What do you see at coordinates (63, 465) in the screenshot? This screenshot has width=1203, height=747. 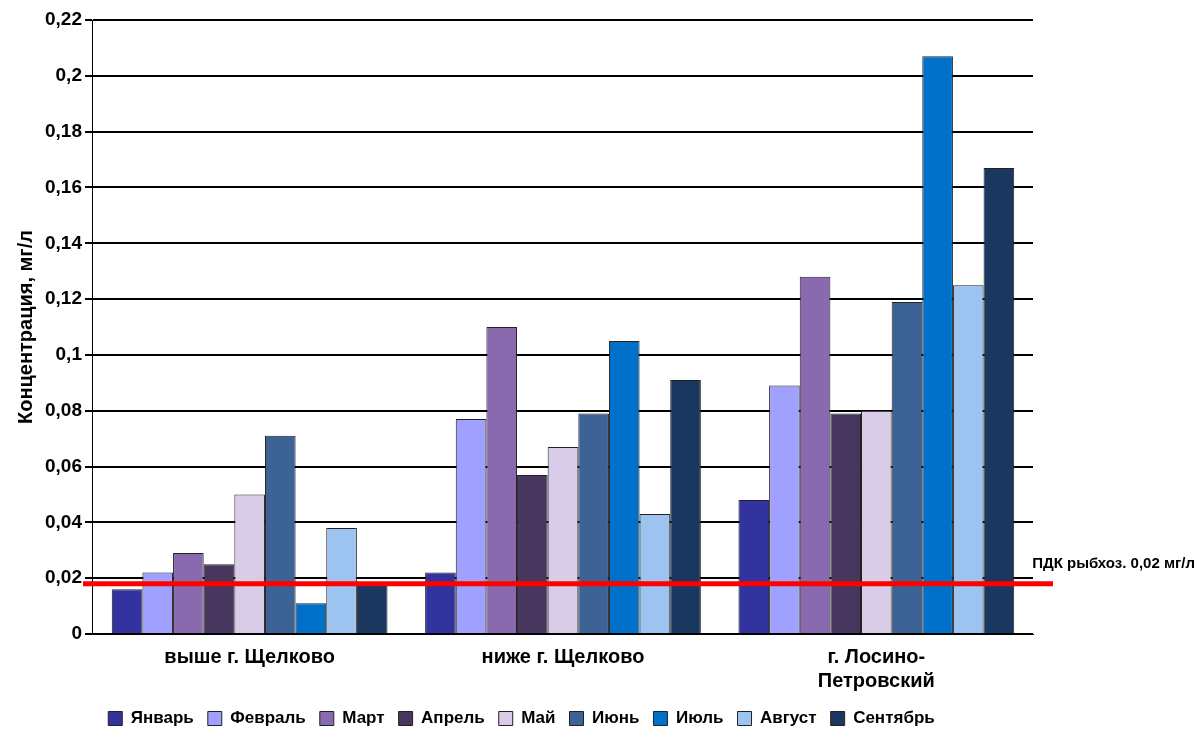 I see `y-tick-label: 0,06` at bounding box center [63, 465].